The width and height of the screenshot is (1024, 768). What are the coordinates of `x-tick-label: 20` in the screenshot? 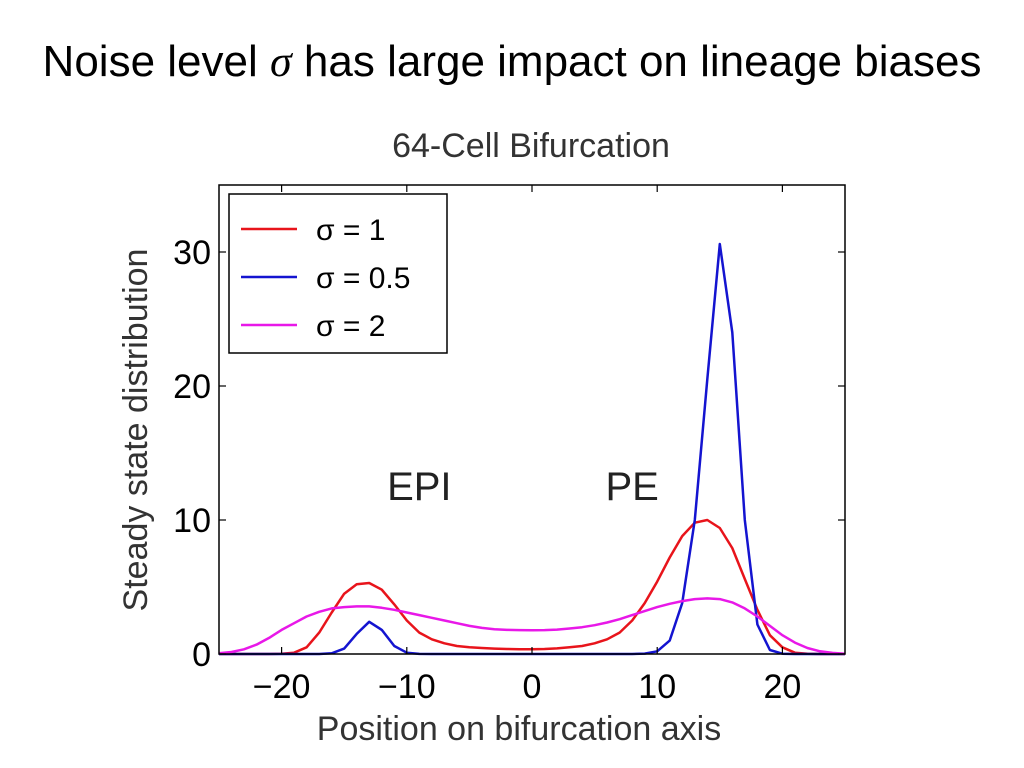 It's located at (782, 687).